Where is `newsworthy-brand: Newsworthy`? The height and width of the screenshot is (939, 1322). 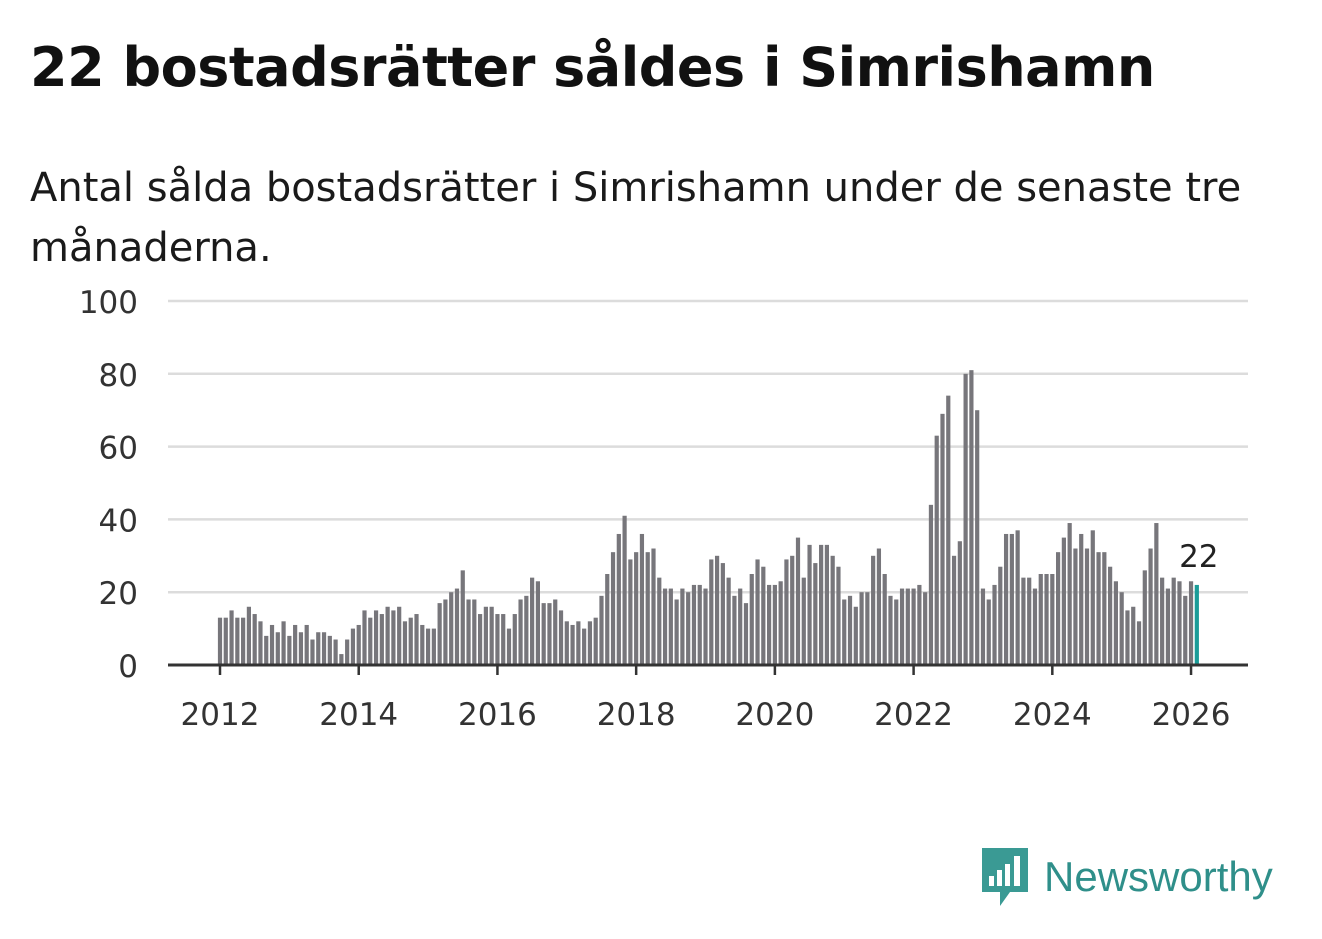 newsworthy-brand: Newsworthy is located at coordinates (1126, 877).